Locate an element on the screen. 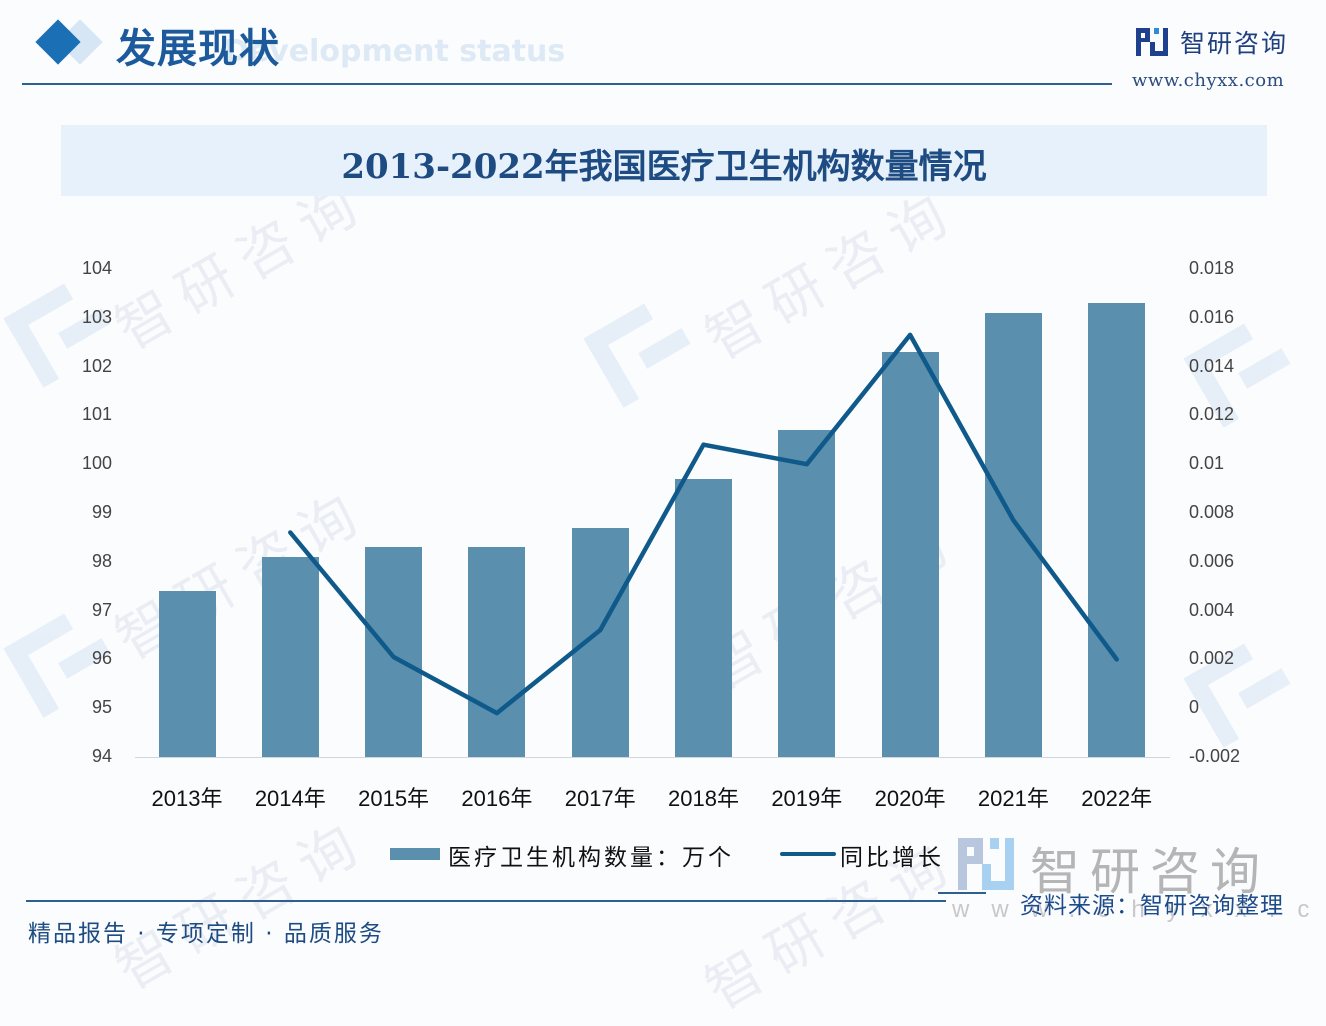 The image size is (1326, 1026). brand-name: 智研咨询 is located at coordinates (1234, 43).